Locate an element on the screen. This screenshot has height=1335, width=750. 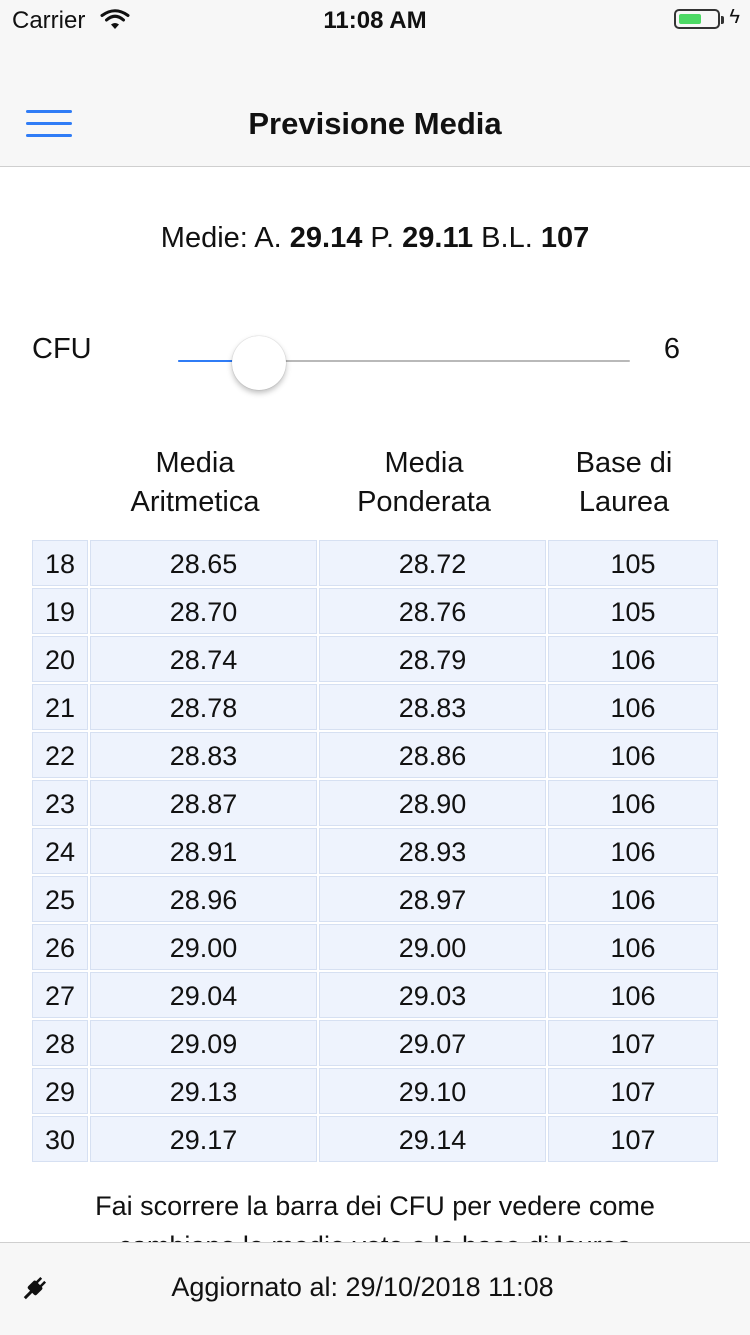
cell-cfu-grade: 22 is located at coordinates (60, 755).